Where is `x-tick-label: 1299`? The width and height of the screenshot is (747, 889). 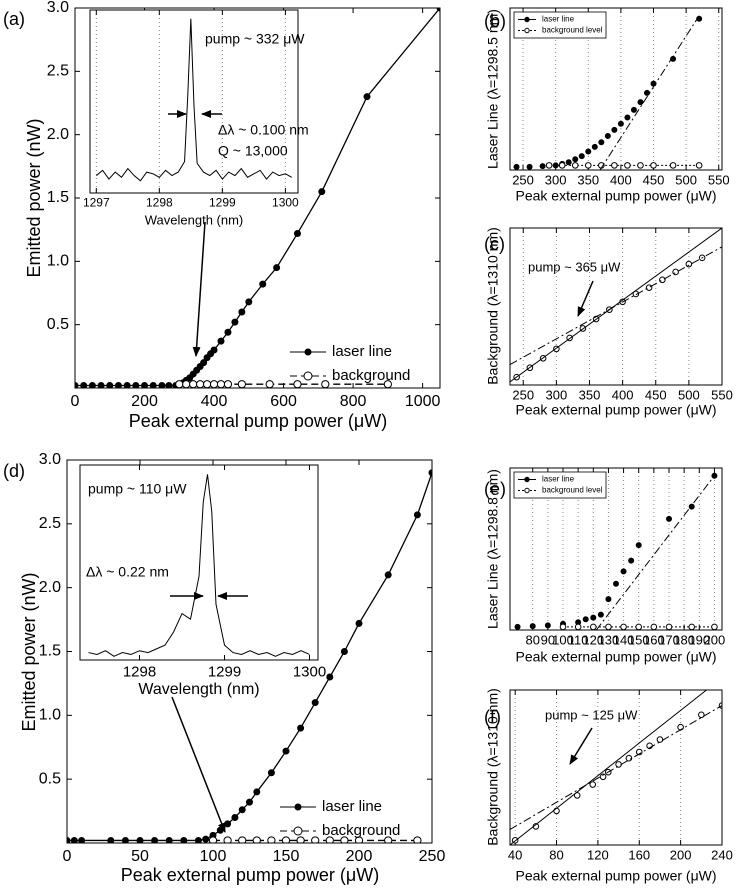
x-tick-label: 1299 is located at coordinates (222, 202).